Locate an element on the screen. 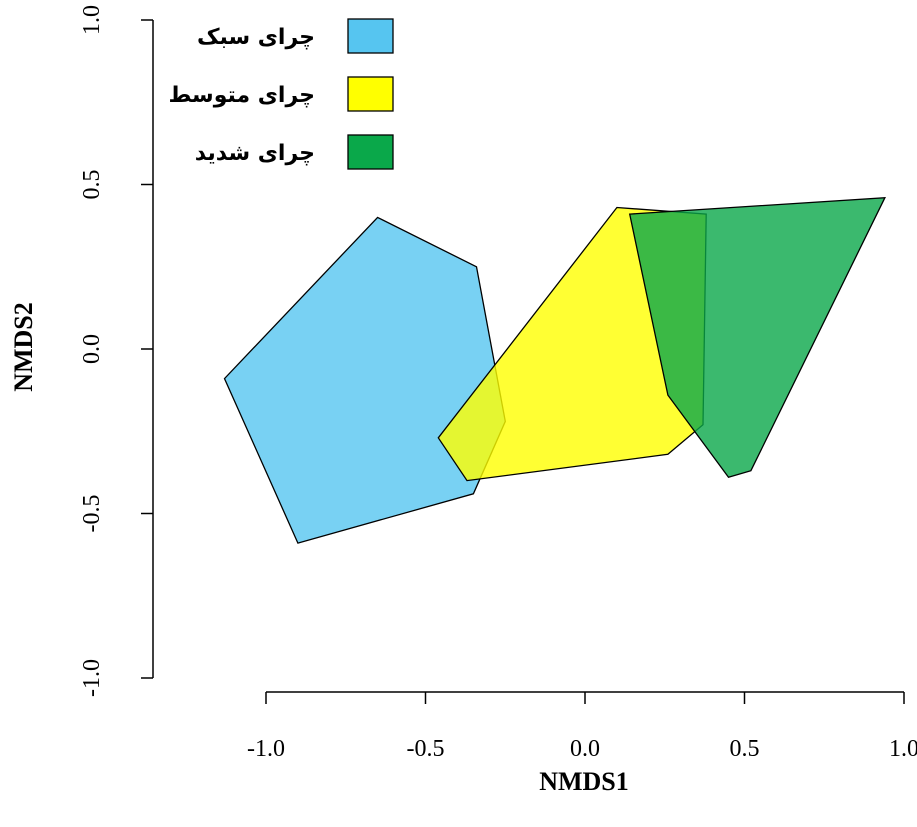  legend: چرای سبک چرای متوسط چرای شدید is located at coordinates (281, 94).